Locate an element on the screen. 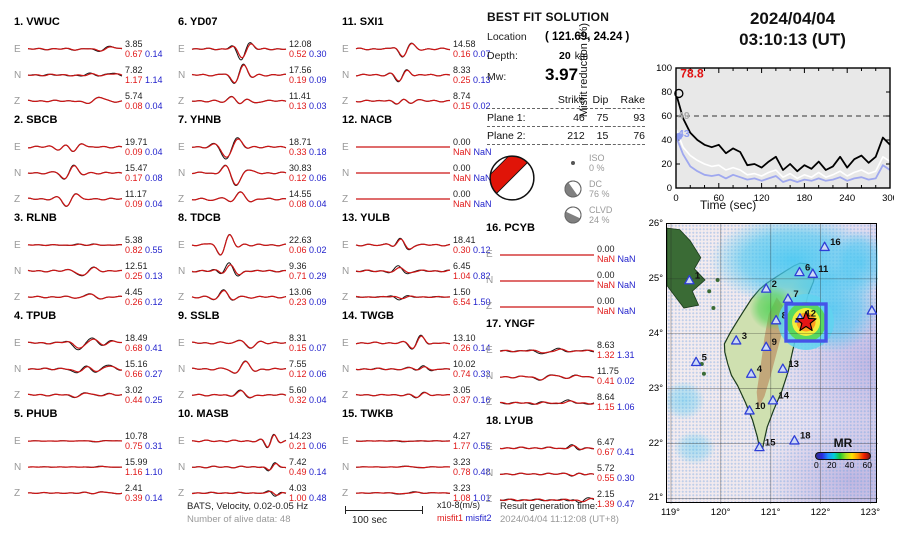 The height and width of the screenshot is (541, 902). misfit1-value: 0.12 is located at coordinates (298, 373).